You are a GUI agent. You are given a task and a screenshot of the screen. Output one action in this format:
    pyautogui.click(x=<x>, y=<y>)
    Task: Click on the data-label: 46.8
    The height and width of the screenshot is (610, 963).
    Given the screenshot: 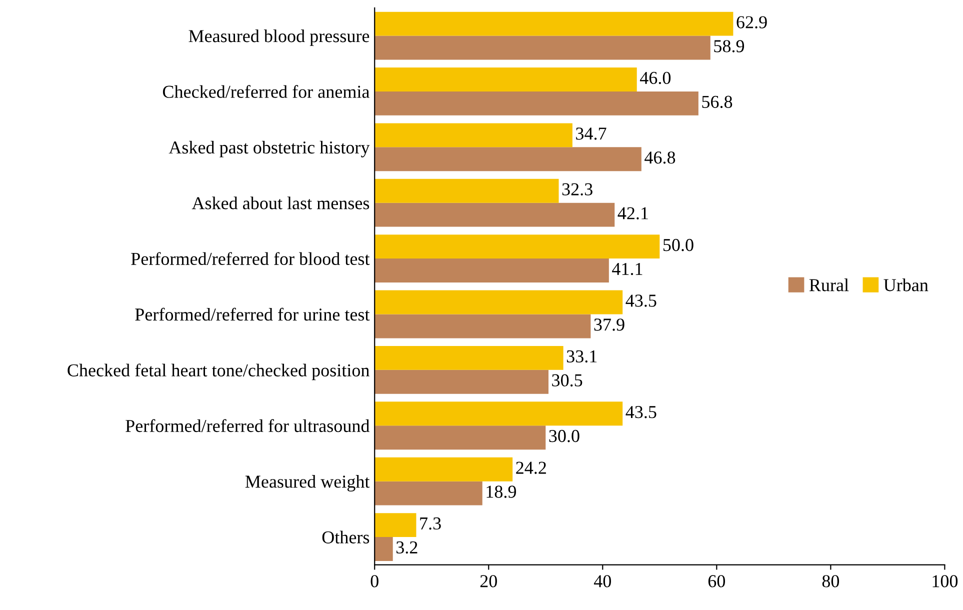 What is the action you would take?
    pyautogui.click(x=660, y=157)
    